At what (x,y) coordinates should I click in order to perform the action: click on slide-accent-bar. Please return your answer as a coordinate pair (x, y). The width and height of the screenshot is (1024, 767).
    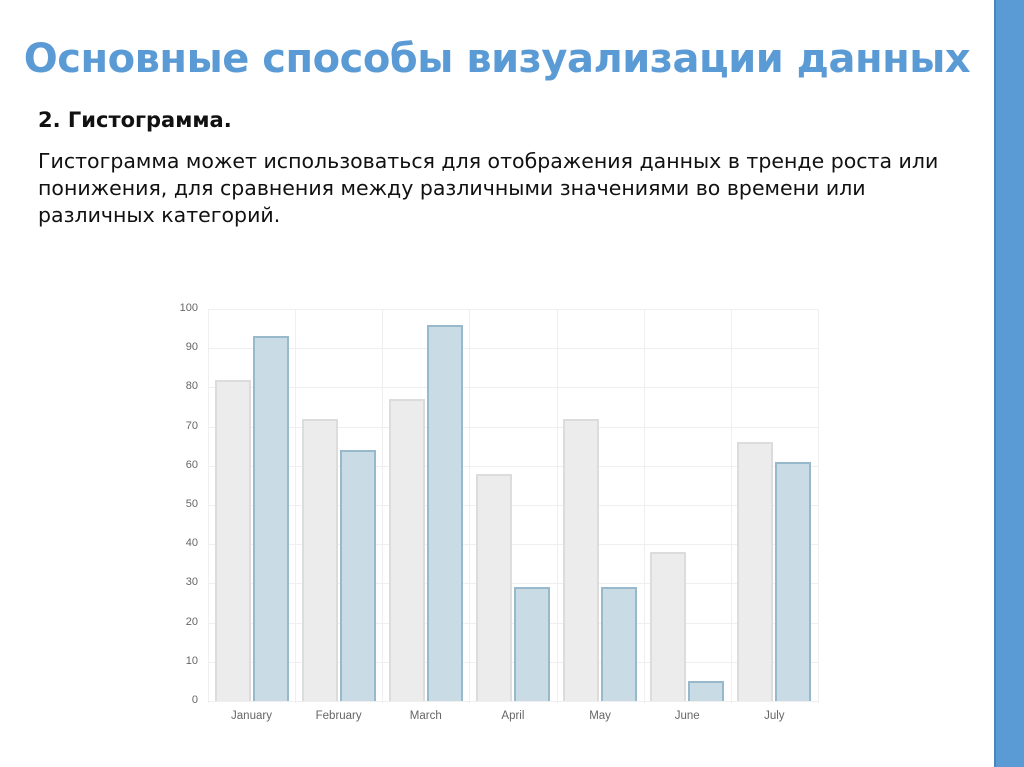
    Looking at the image, I should click on (1009, 383).